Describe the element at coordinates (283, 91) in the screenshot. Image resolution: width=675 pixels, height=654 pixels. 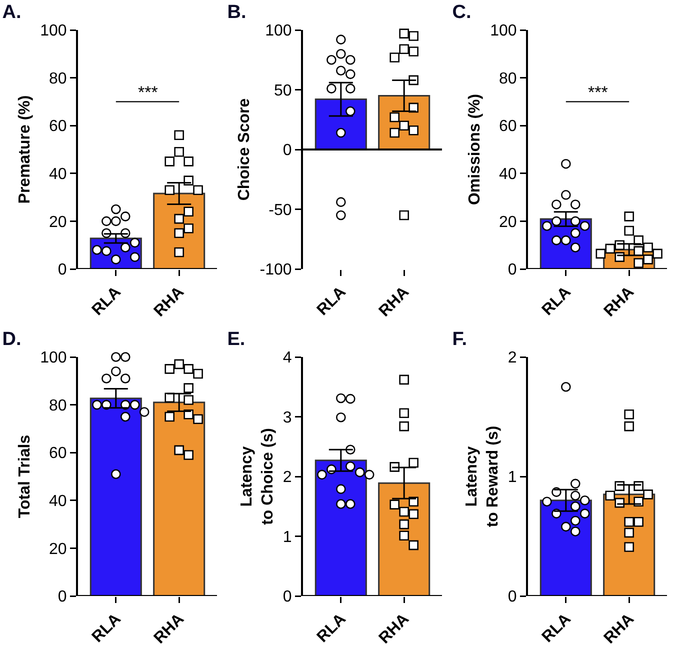
I see `y-tick-label: 50` at that location.